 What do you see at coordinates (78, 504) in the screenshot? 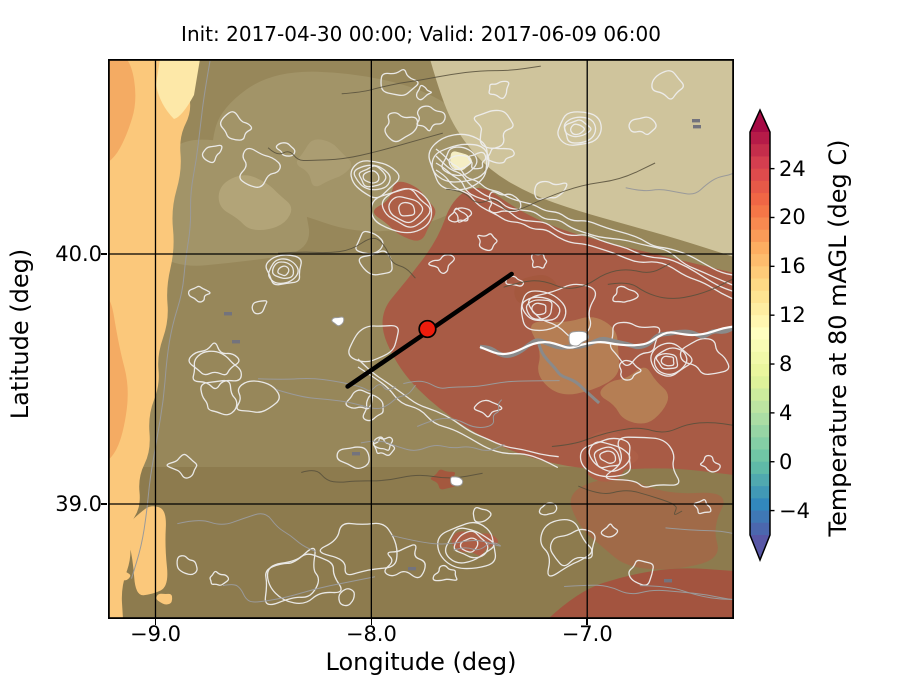
I see `y-tick-label: 39.0` at bounding box center [78, 504].